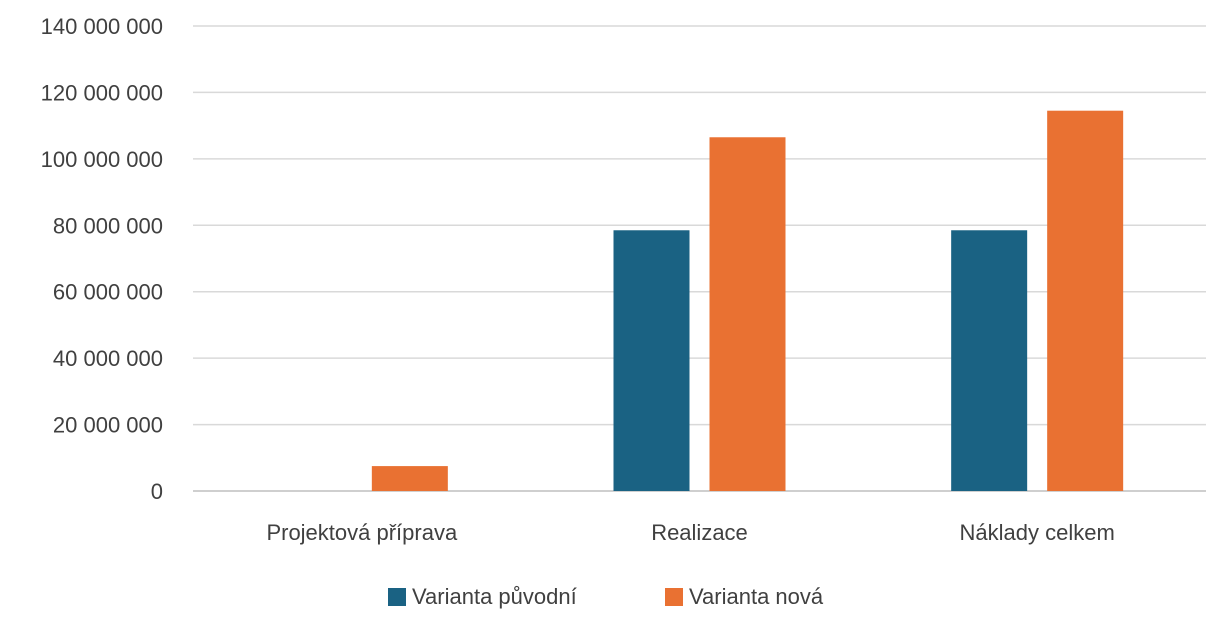  I want to click on legend-label: Varianta původní, so click(494, 596).